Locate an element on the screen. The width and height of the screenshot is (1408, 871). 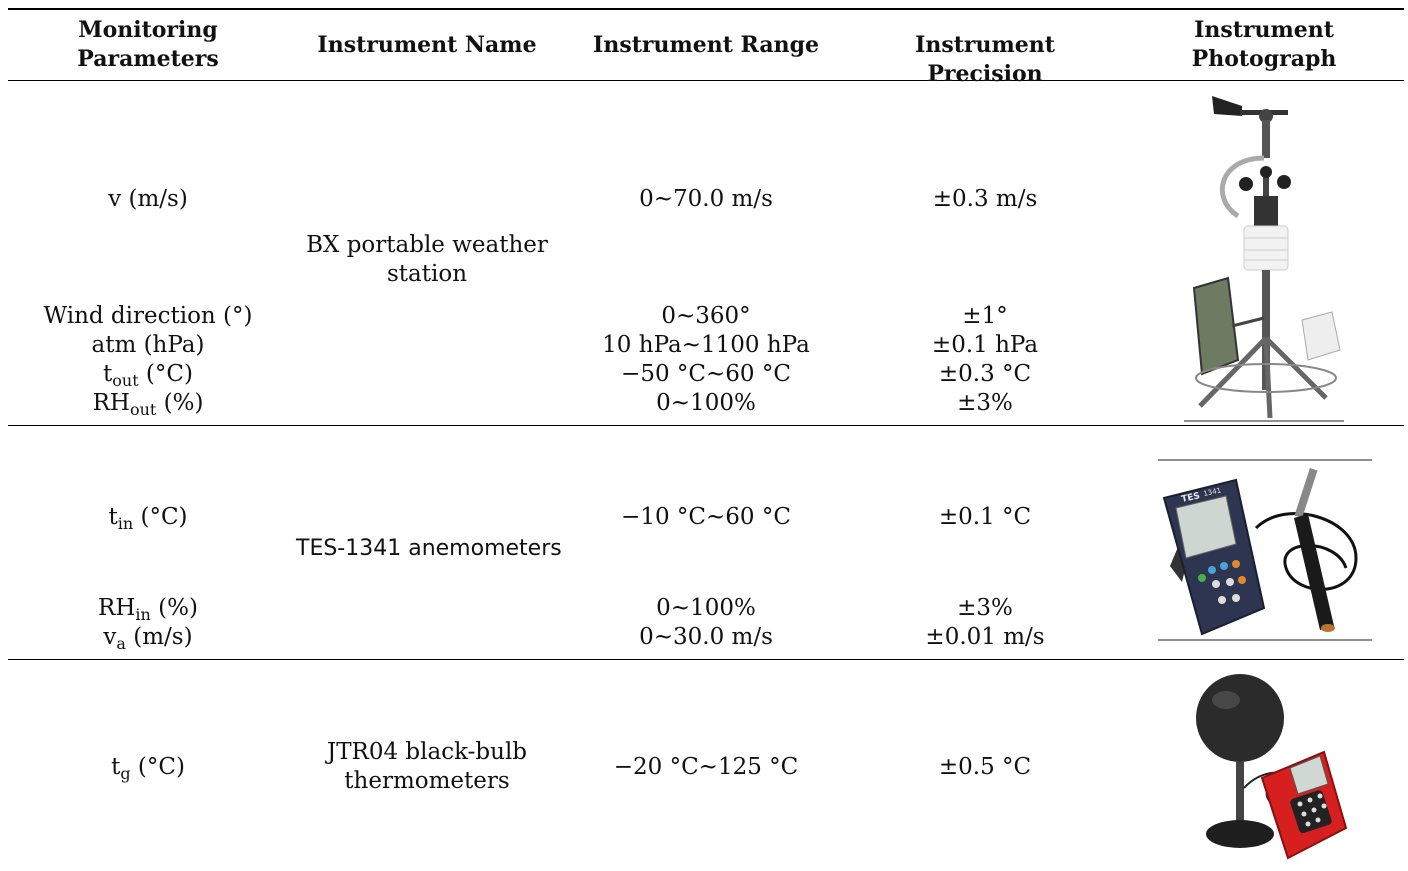
instrument-name-line: station is located at coordinates (427, 274).